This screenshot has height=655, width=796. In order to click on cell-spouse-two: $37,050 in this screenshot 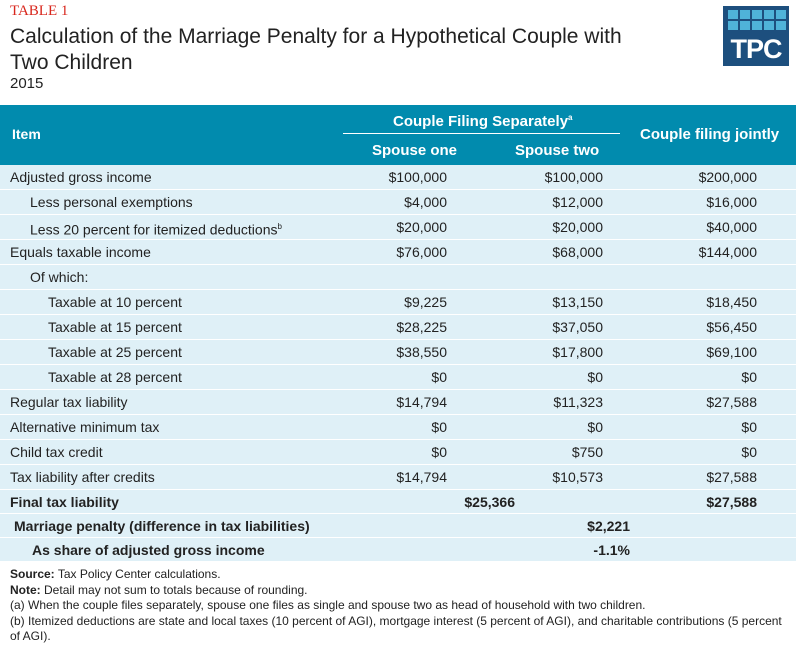, I will do `click(577, 327)`.